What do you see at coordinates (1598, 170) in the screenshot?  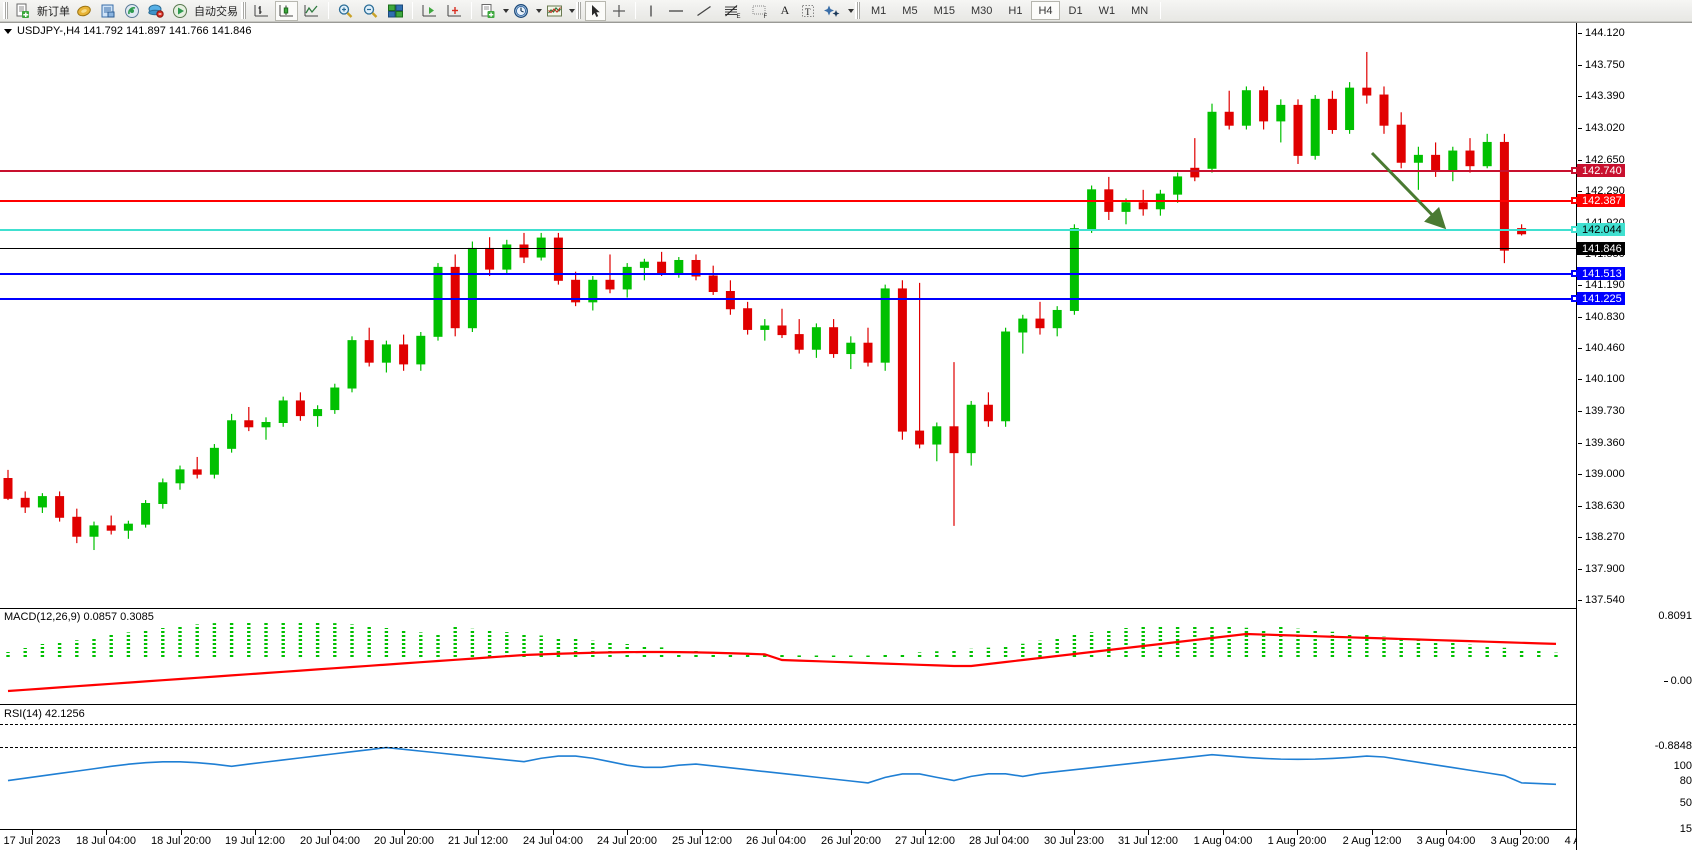 I see `price-level-badge-resistance-1: 142.740` at bounding box center [1598, 170].